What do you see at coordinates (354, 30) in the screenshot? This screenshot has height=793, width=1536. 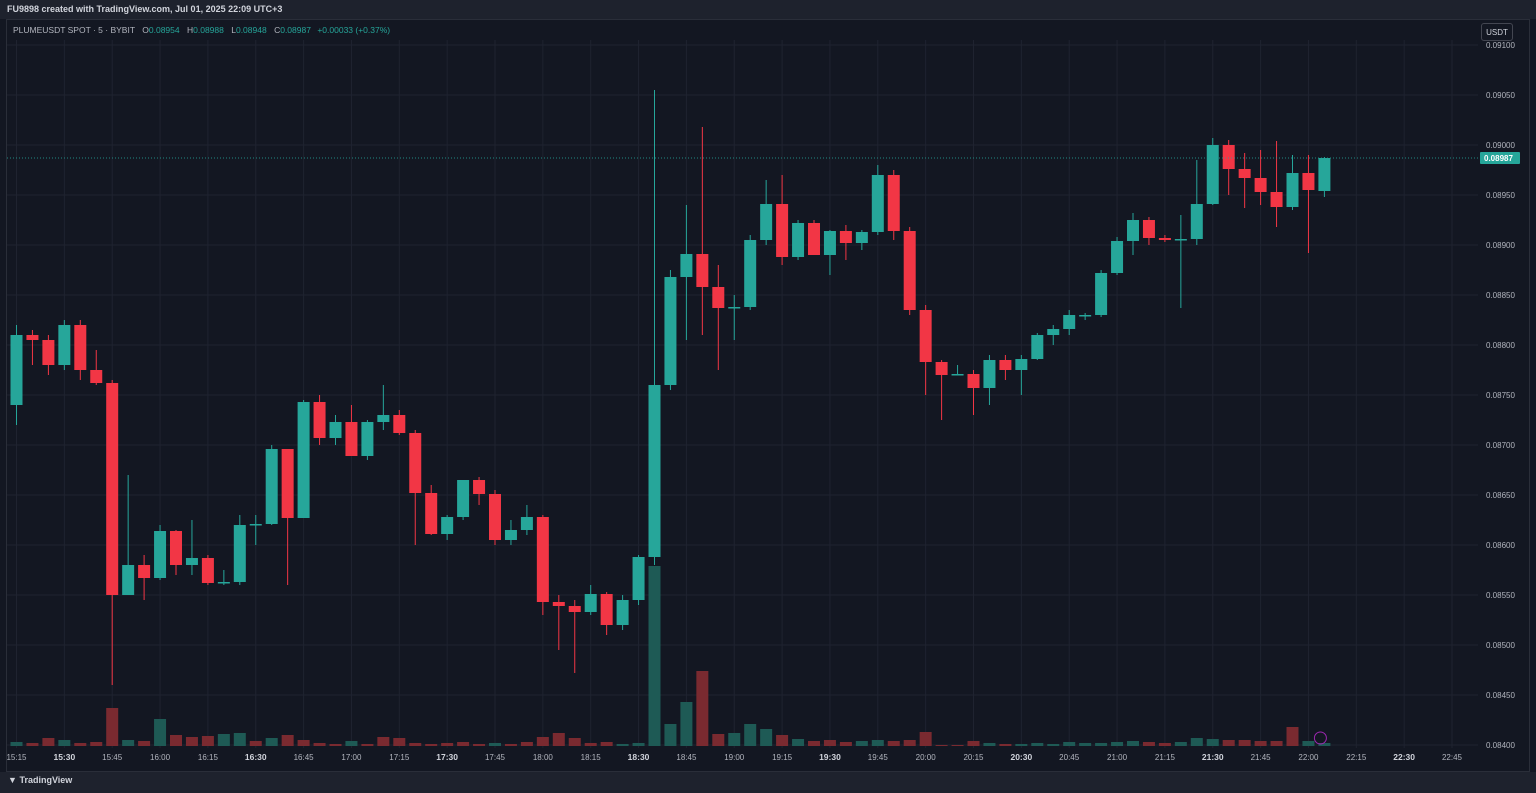 I see `legend-change: +0.00033 (+0.37%)` at bounding box center [354, 30].